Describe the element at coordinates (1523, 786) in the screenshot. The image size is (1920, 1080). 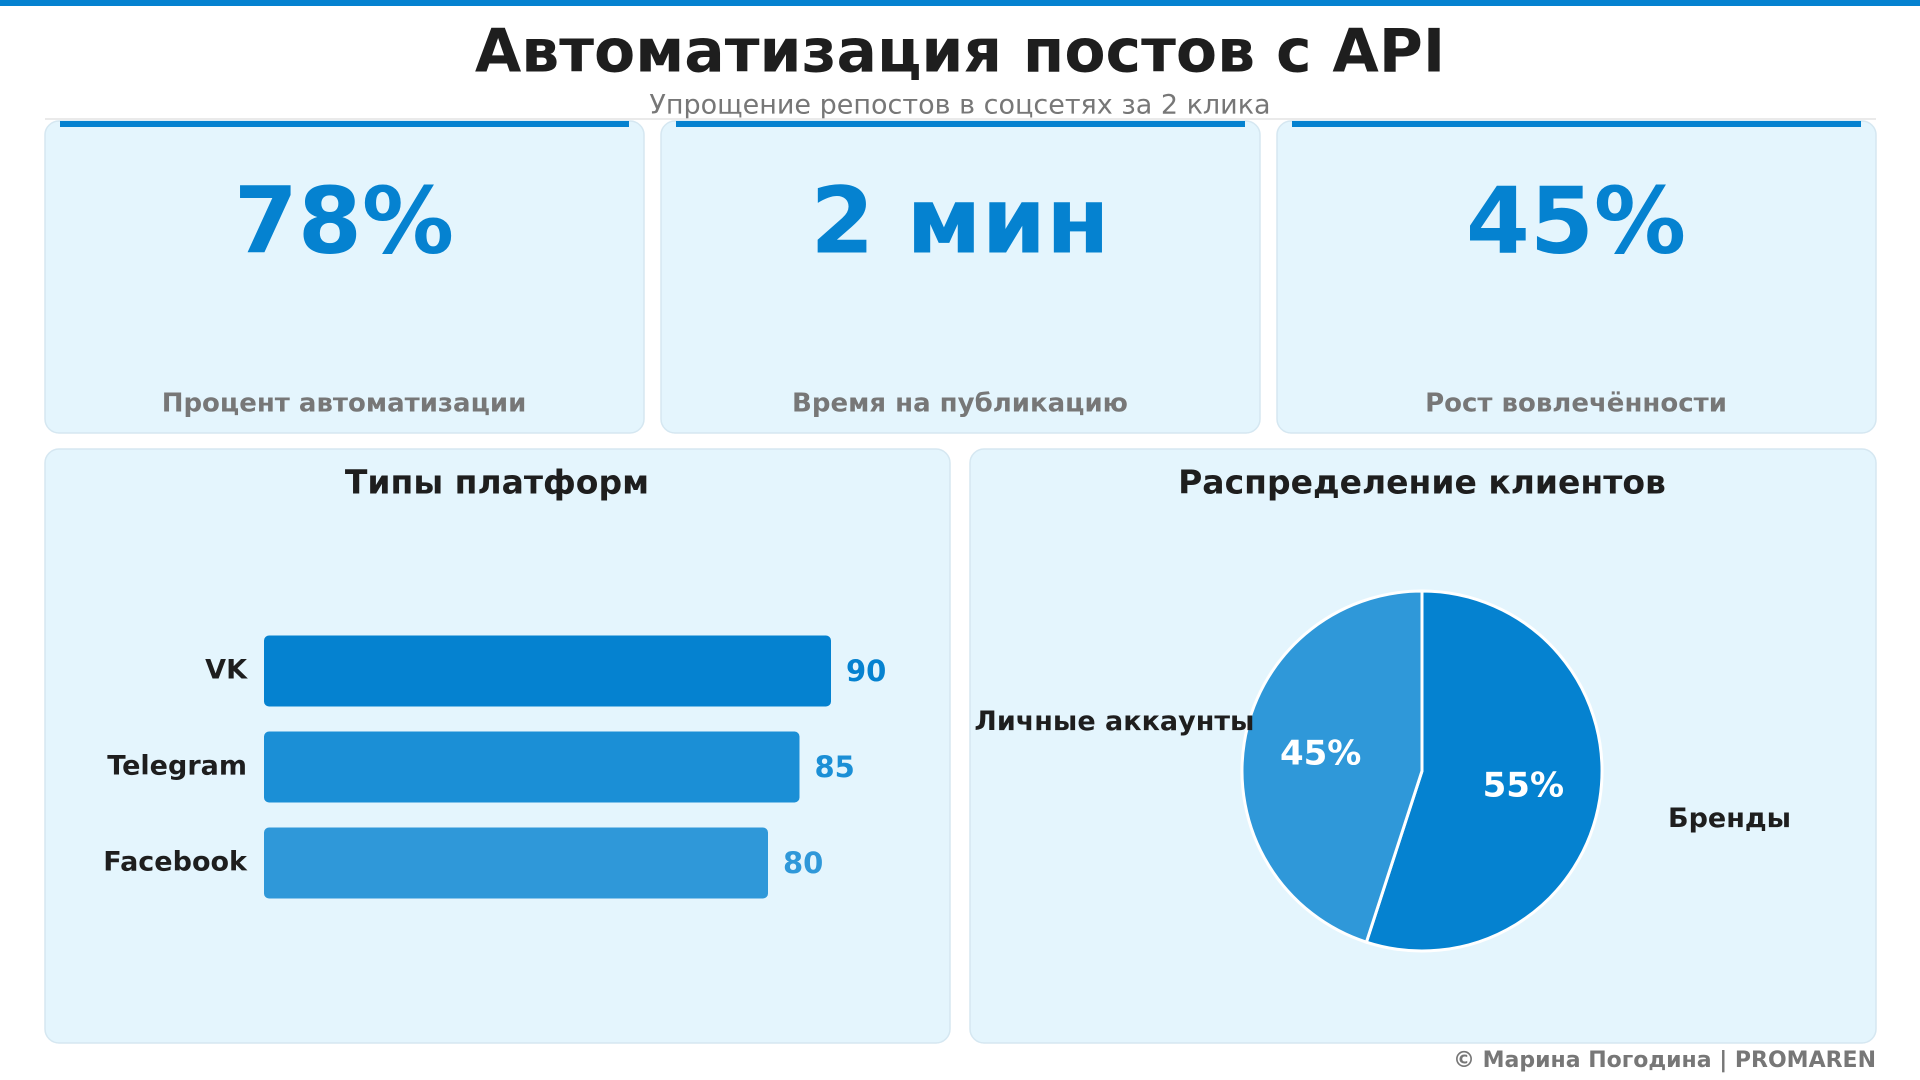
I see `slice-value-label: 55%` at that location.